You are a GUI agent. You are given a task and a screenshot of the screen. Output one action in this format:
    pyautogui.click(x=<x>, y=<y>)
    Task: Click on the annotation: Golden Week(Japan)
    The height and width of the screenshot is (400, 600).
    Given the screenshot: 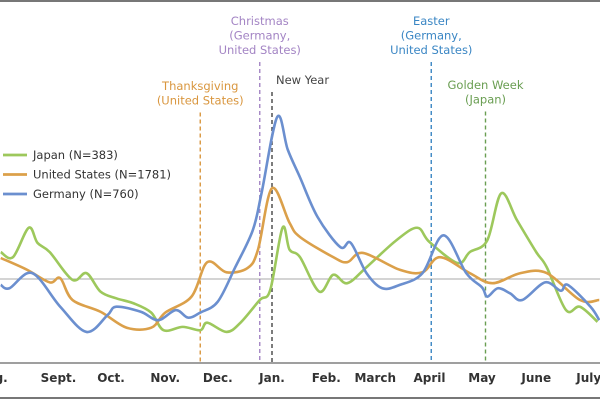 What is the action you would take?
    pyautogui.click(x=486, y=220)
    